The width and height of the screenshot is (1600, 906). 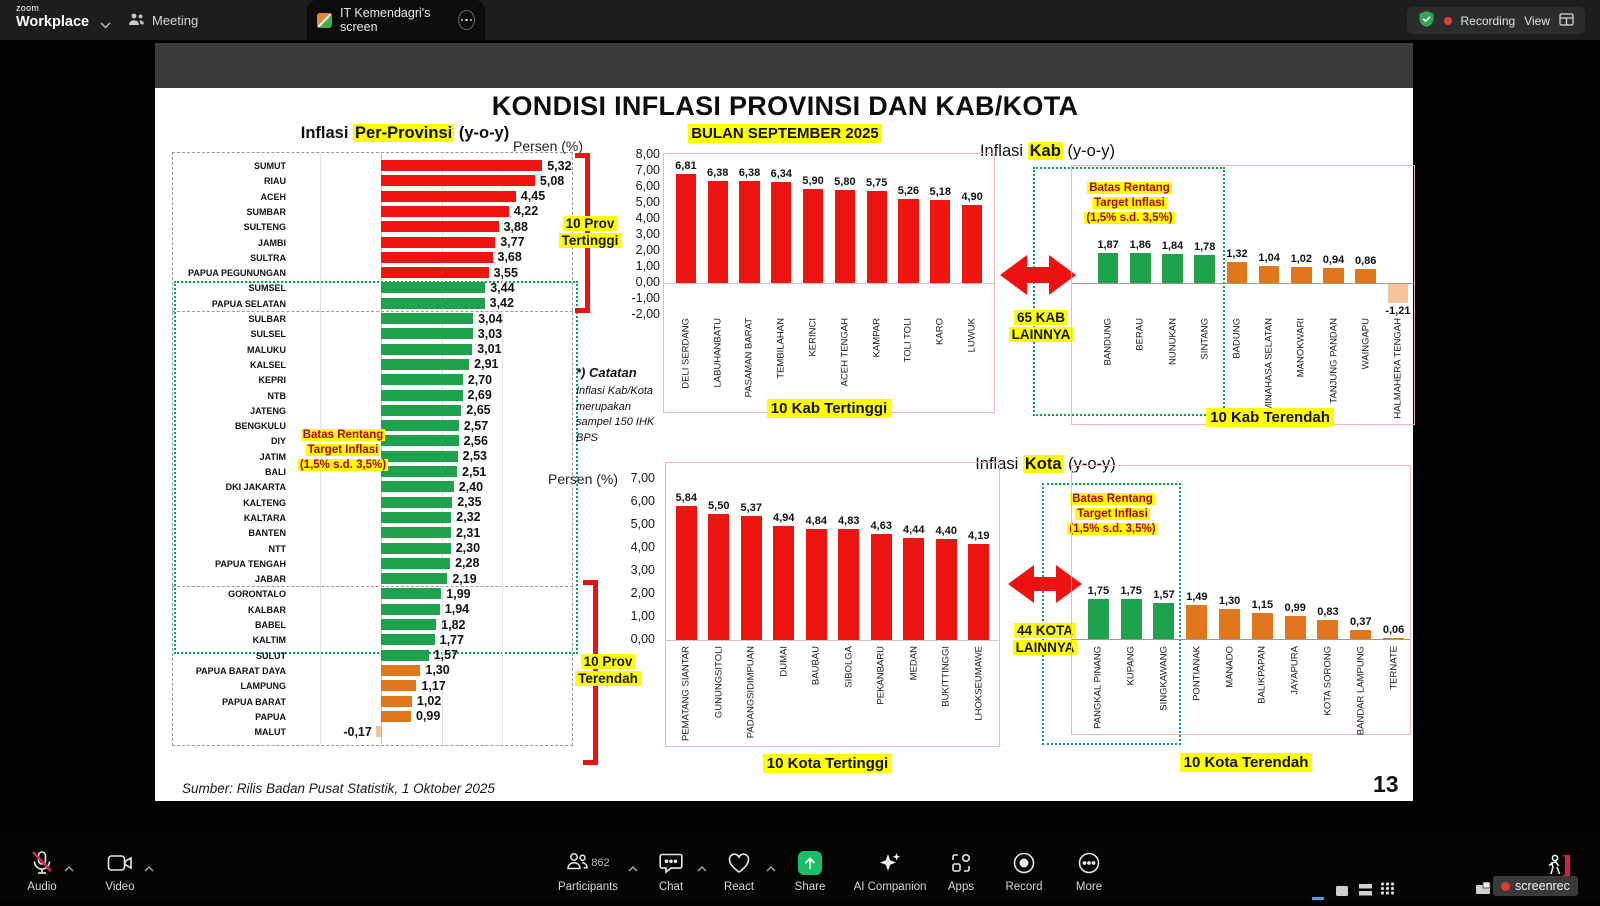 I want to click on province-row: PAPUA TENGAH 2,28, so click(x=375, y=563).